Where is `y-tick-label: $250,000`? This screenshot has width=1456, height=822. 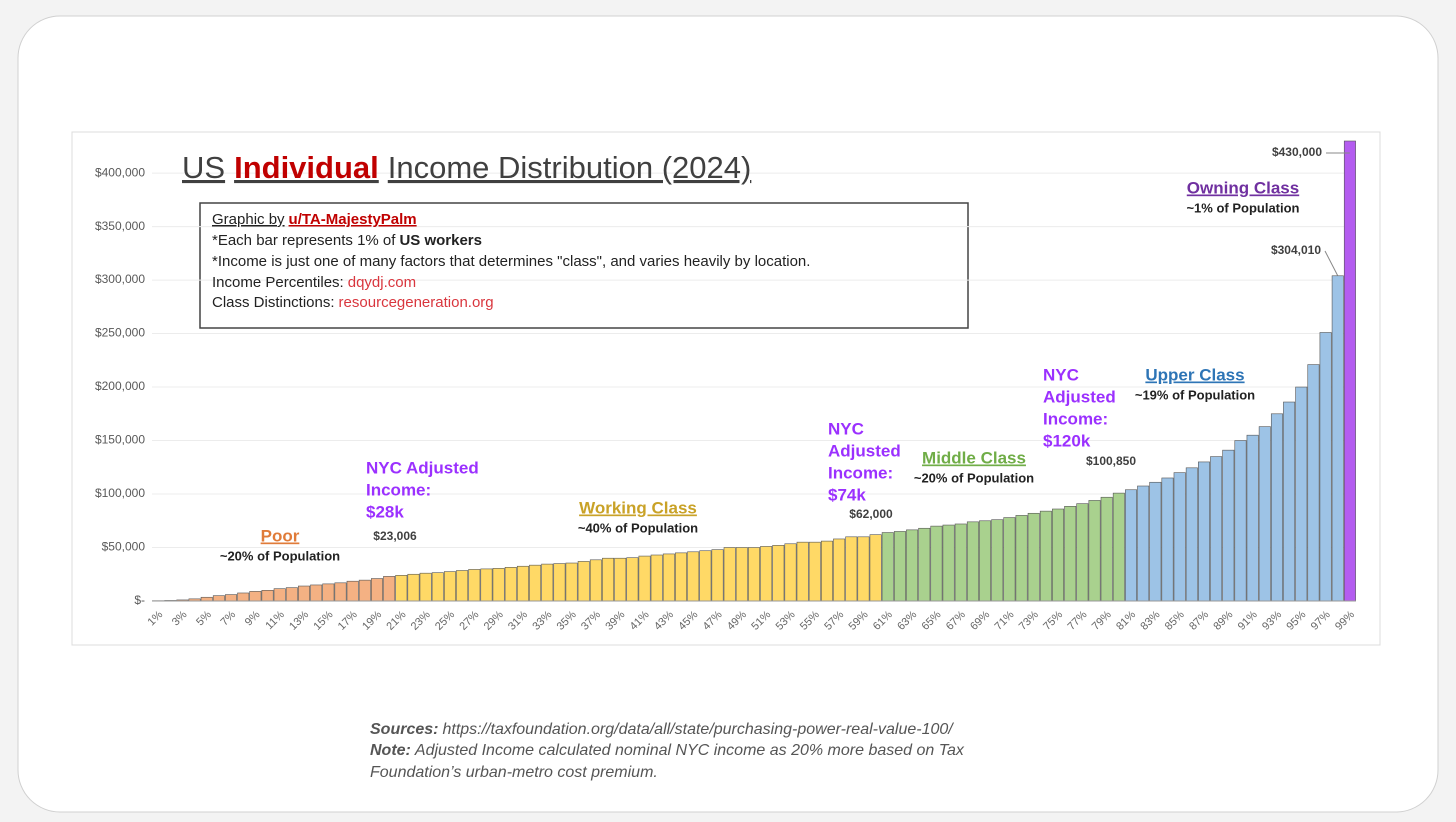
y-tick-label: $250,000 is located at coordinates (120, 333).